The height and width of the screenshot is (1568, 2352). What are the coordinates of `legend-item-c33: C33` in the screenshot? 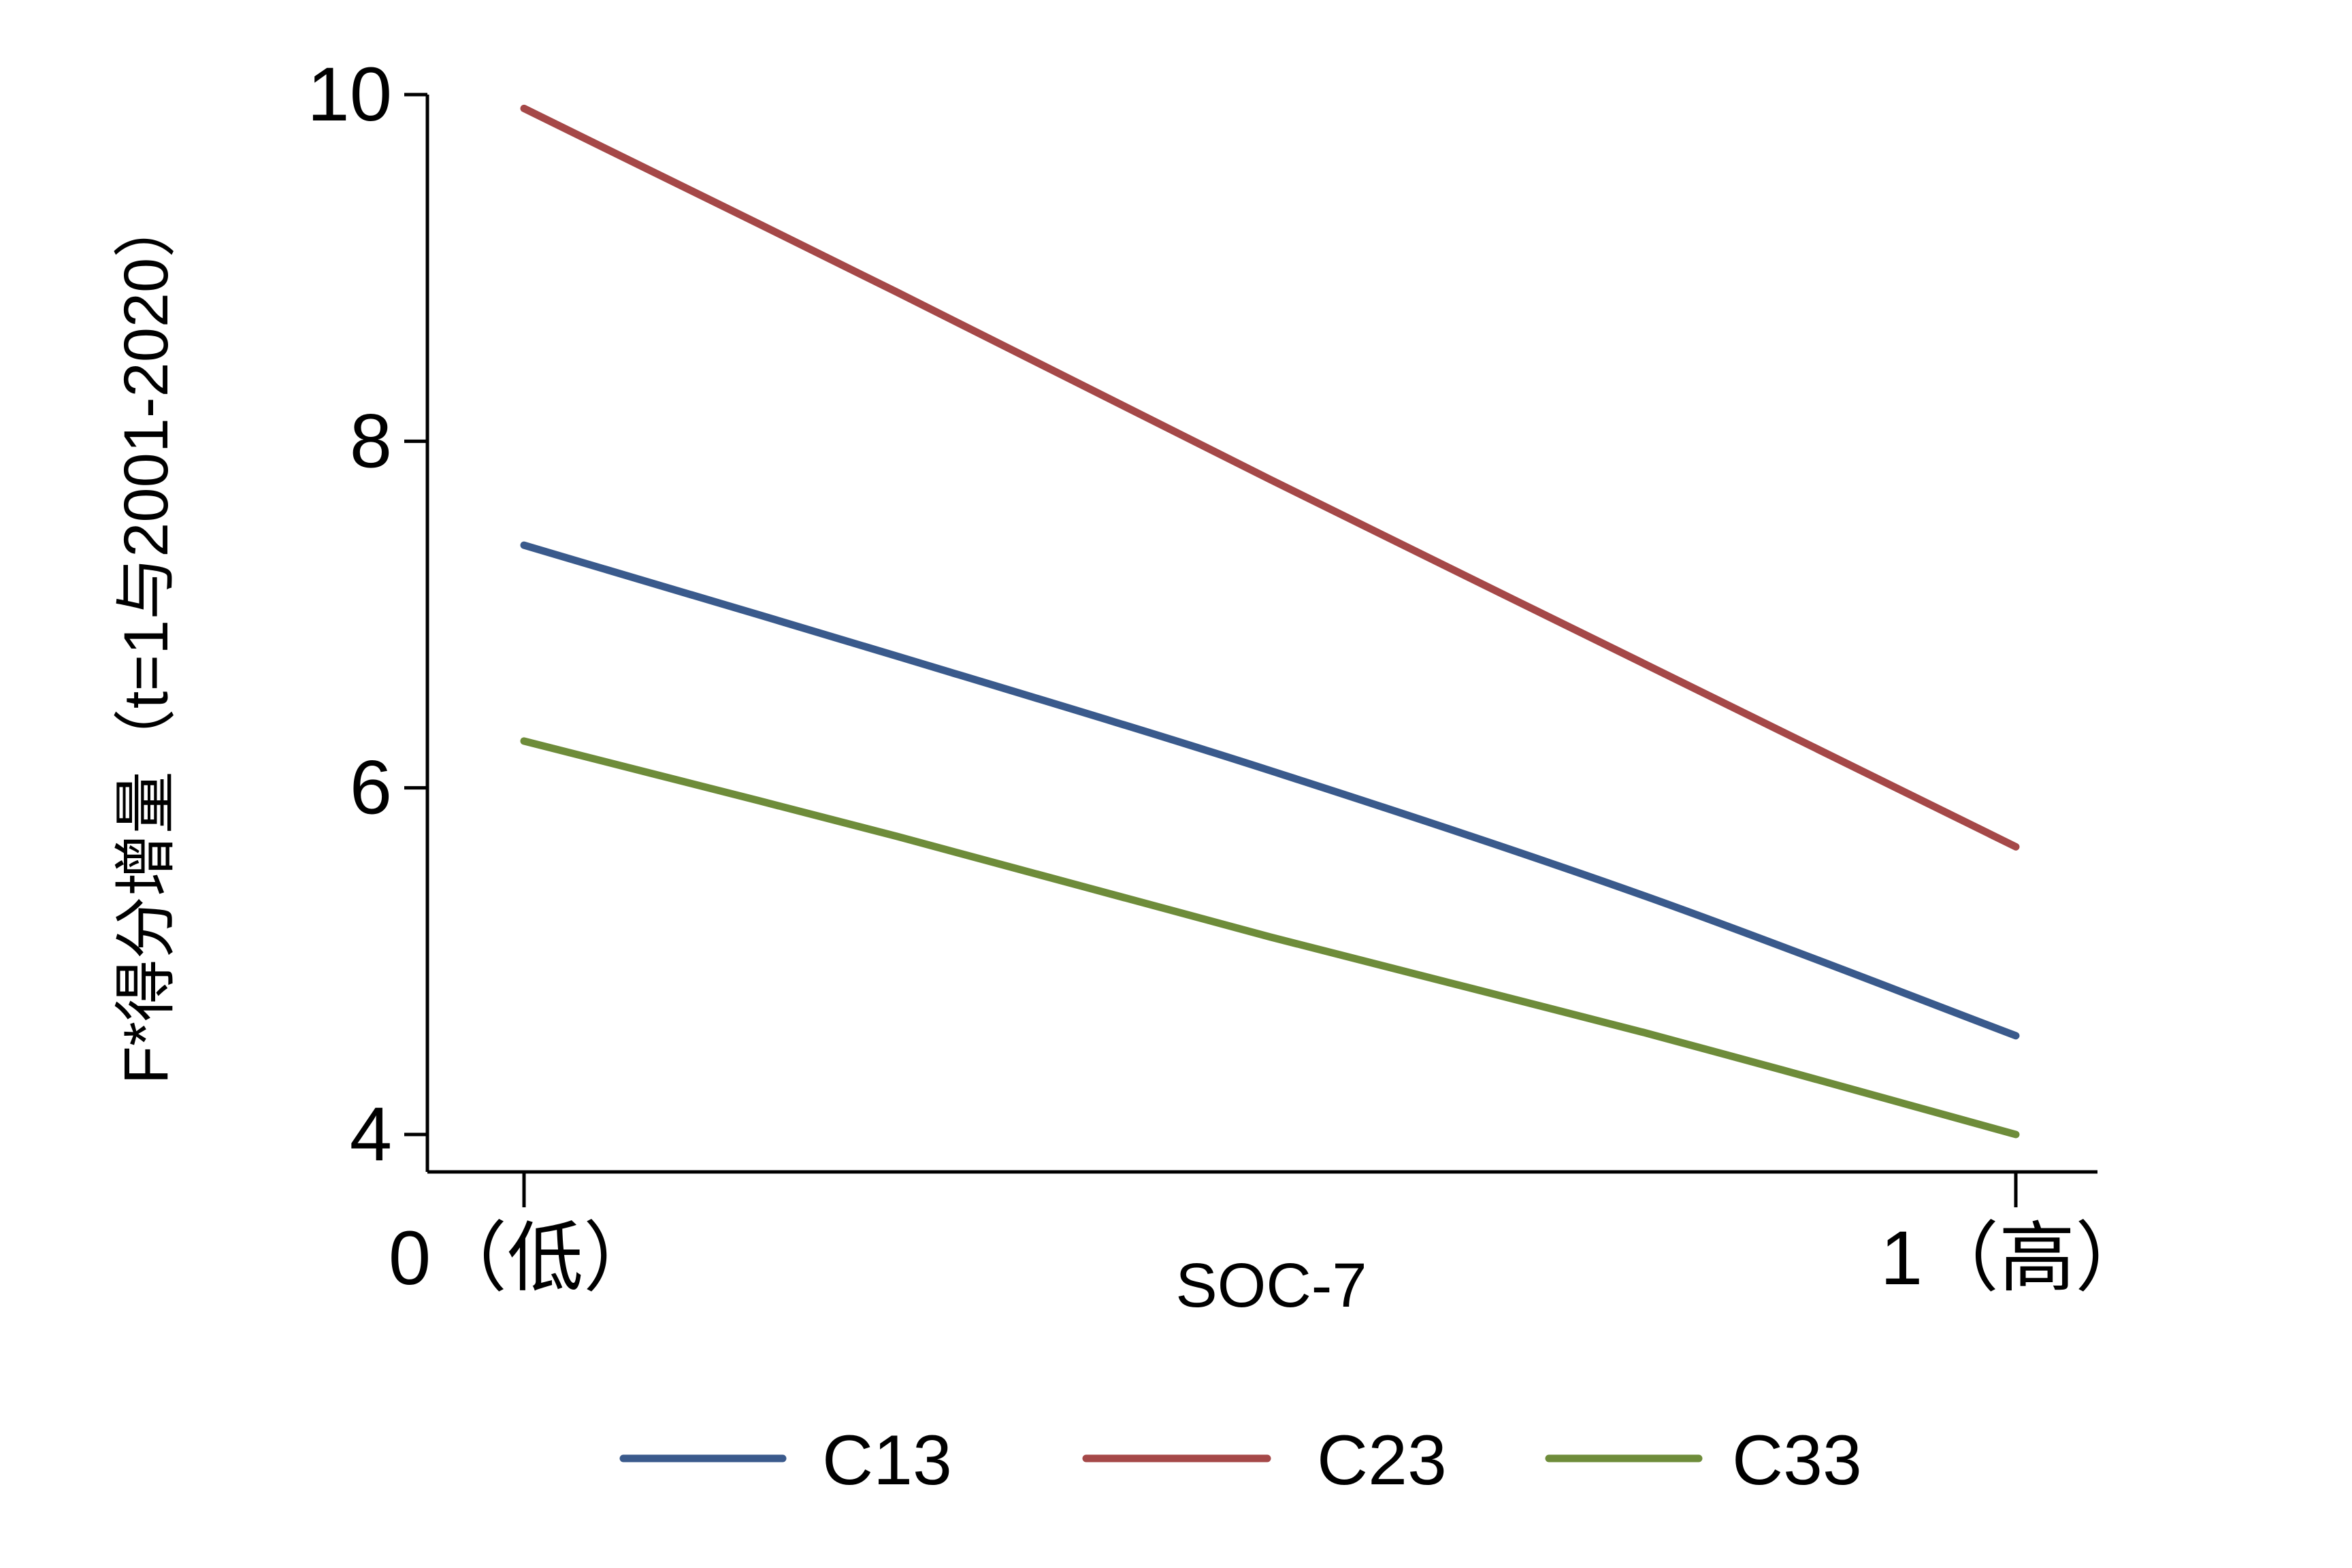 It's located at (1704, 1460).